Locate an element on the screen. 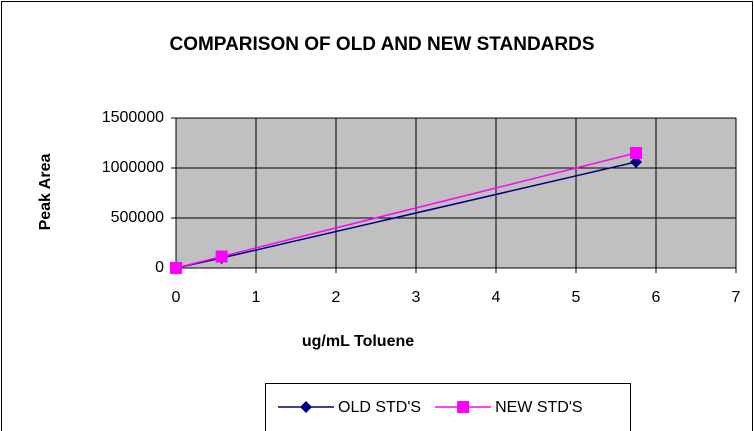  legend-label: NEW STD'S is located at coordinates (539, 407).